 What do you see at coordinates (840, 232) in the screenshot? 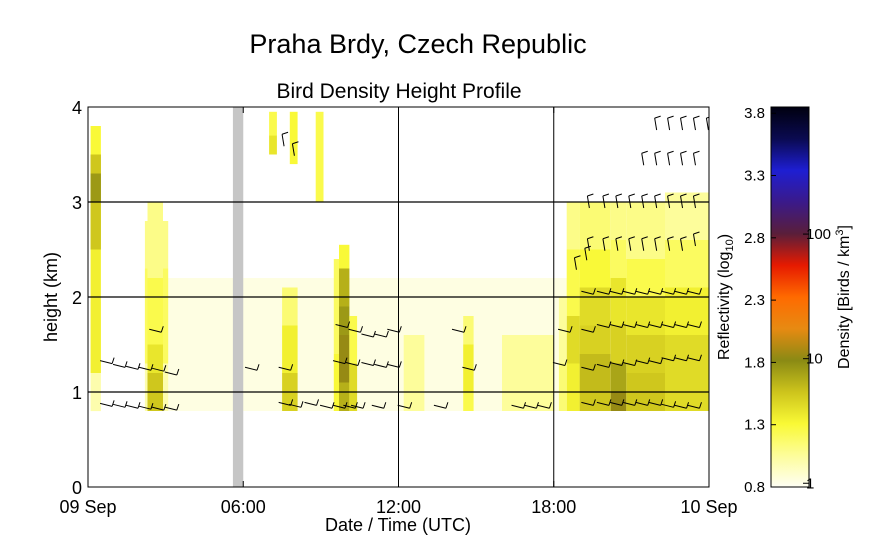
I see `density-label-sup: 3` at bounding box center [840, 232].